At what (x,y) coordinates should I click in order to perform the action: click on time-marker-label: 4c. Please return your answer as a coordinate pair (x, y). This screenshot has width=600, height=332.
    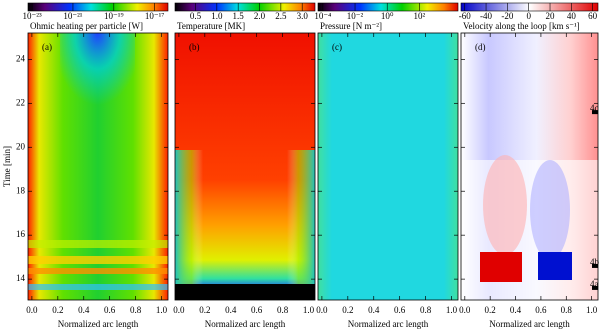
    Looking at the image, I should click on (594, 108).